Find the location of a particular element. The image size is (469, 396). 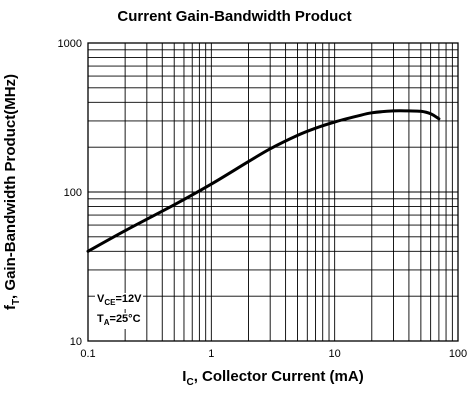

x-tick-label: 10 is located at coordinates (335, 354).